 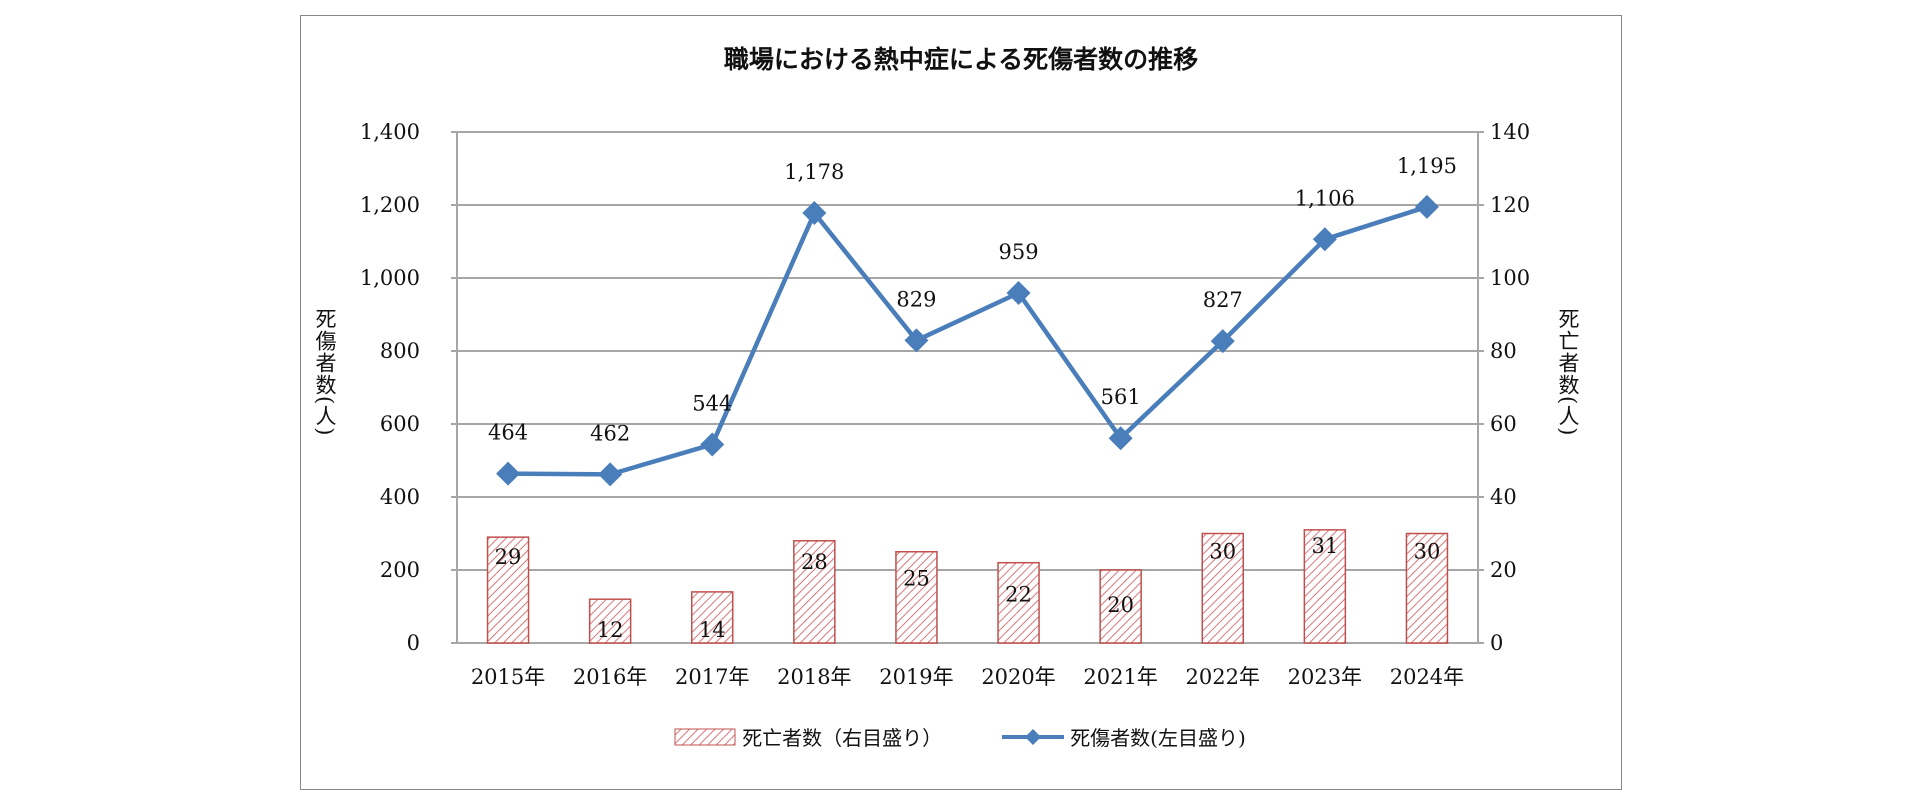 I want to click on left-tick-label: 200, so click(x=400, y=570).